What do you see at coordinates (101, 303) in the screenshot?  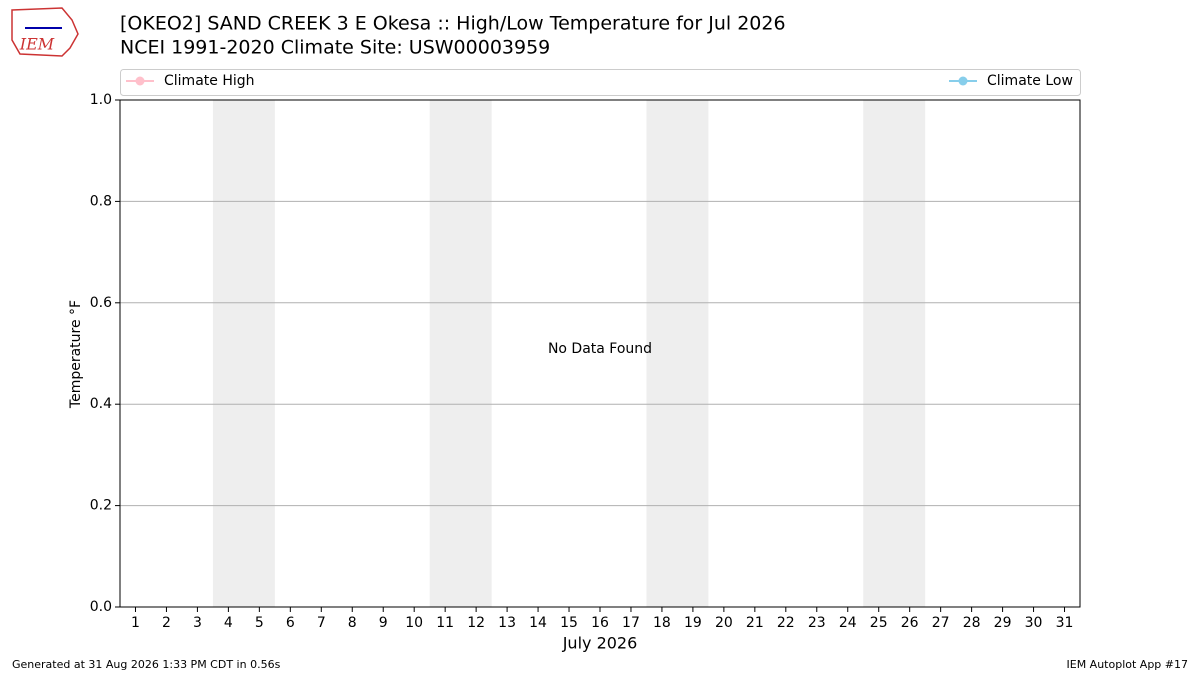 I see `y-tick-label: 0.6` at bounding box center [101, 303].